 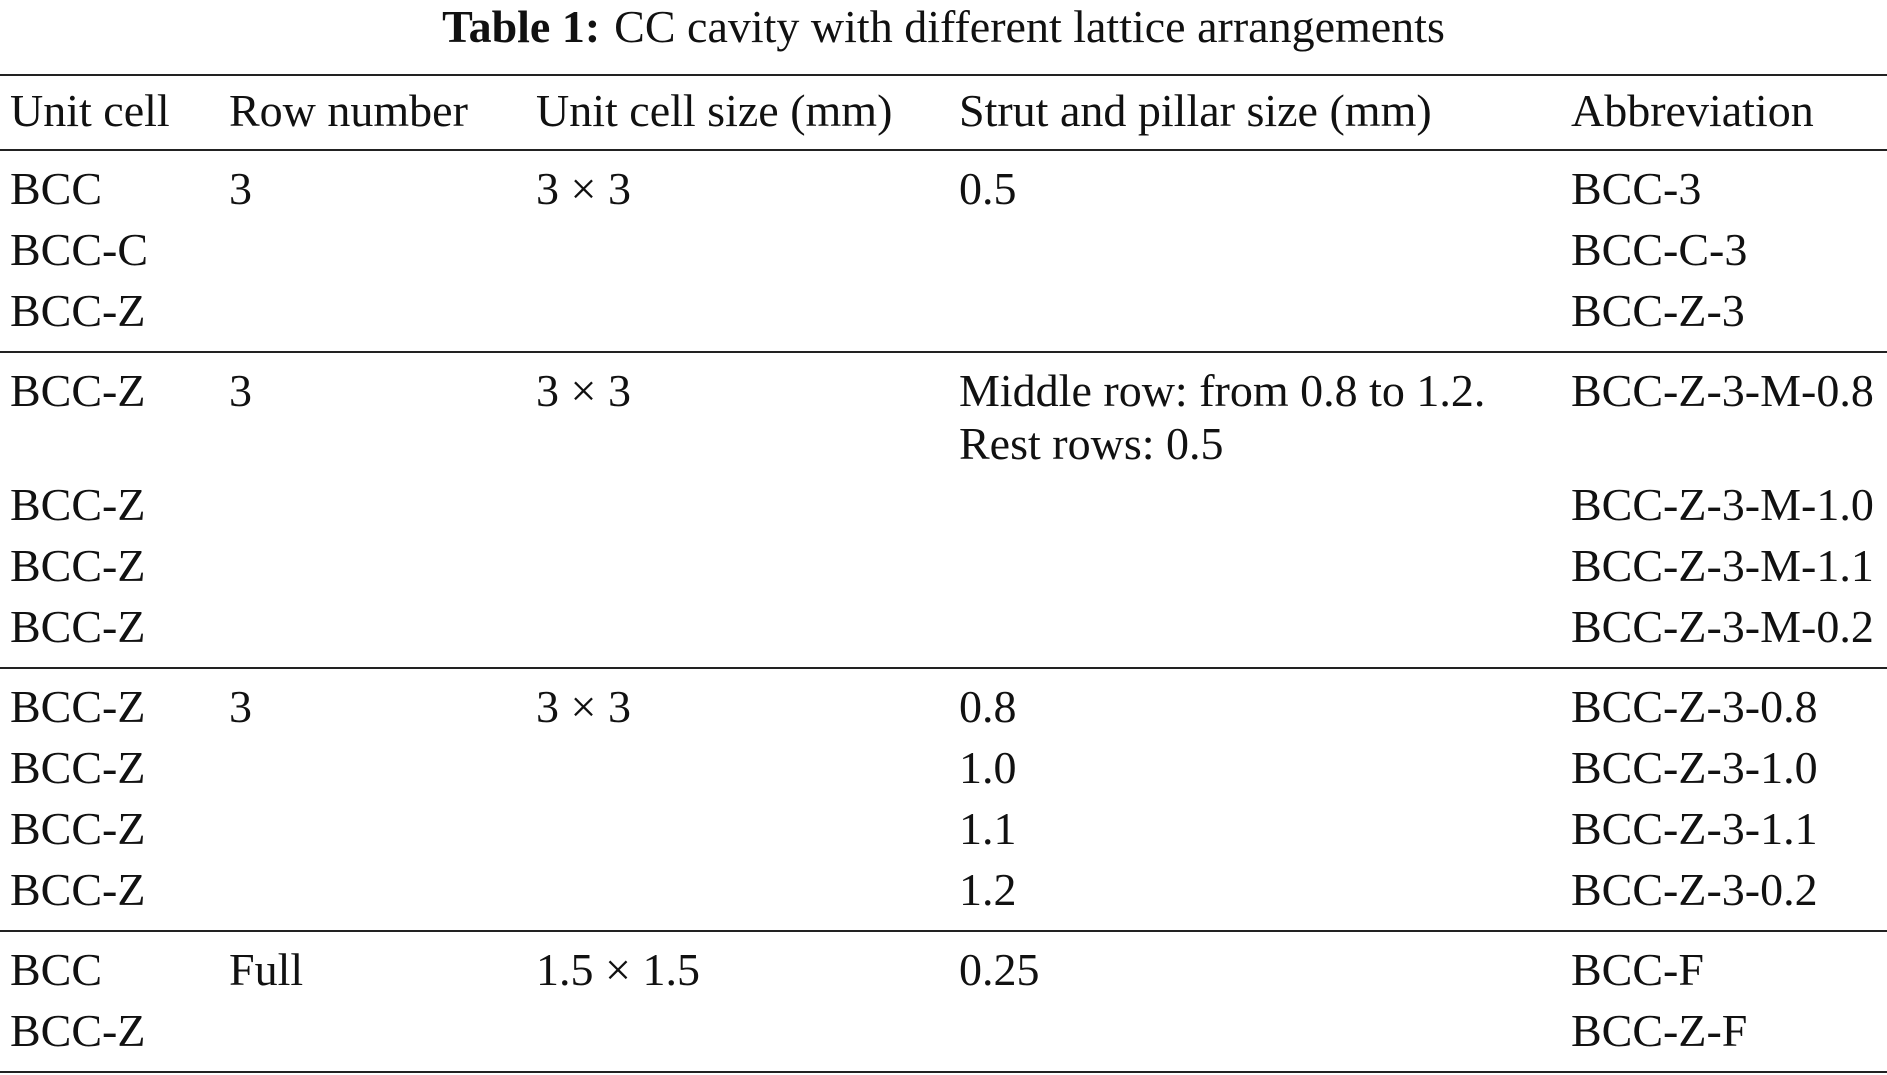 I want to click on table-cell: BCC-Z-3-0.2, so click(x=1694, y=889).